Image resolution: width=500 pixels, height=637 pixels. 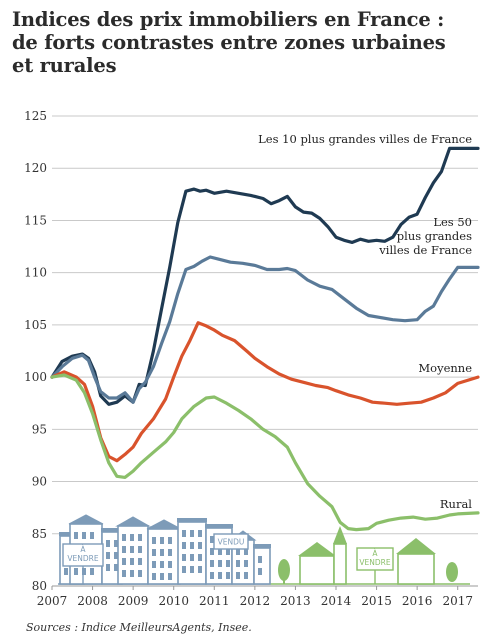 I want to click on series-label-rural: Rural, so click(x=456, y=504).